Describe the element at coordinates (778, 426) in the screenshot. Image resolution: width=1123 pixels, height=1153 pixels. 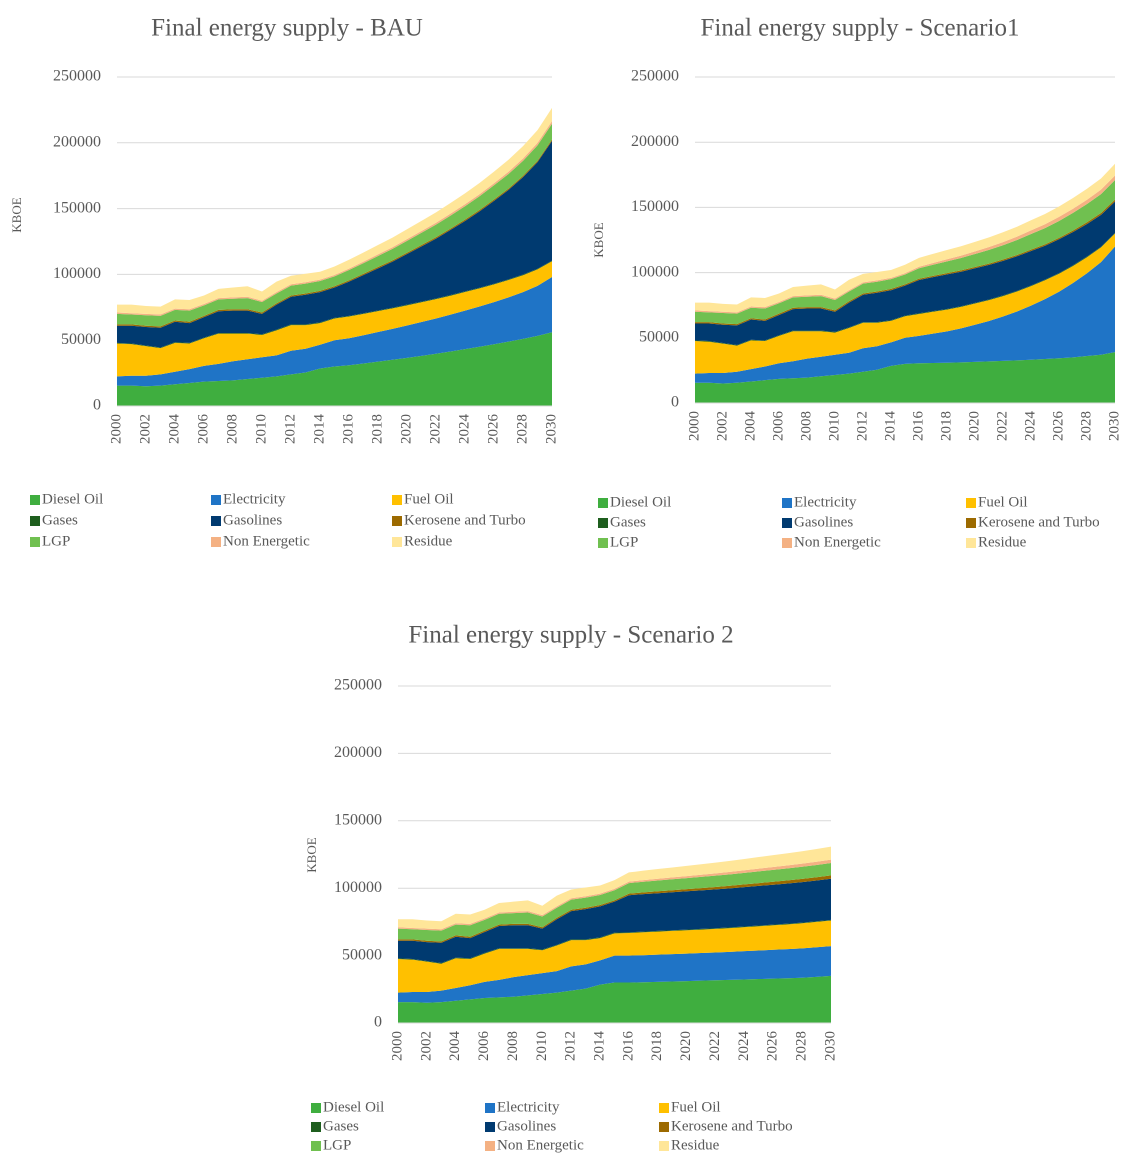
I see `x-tick-label: 2006` at that location.